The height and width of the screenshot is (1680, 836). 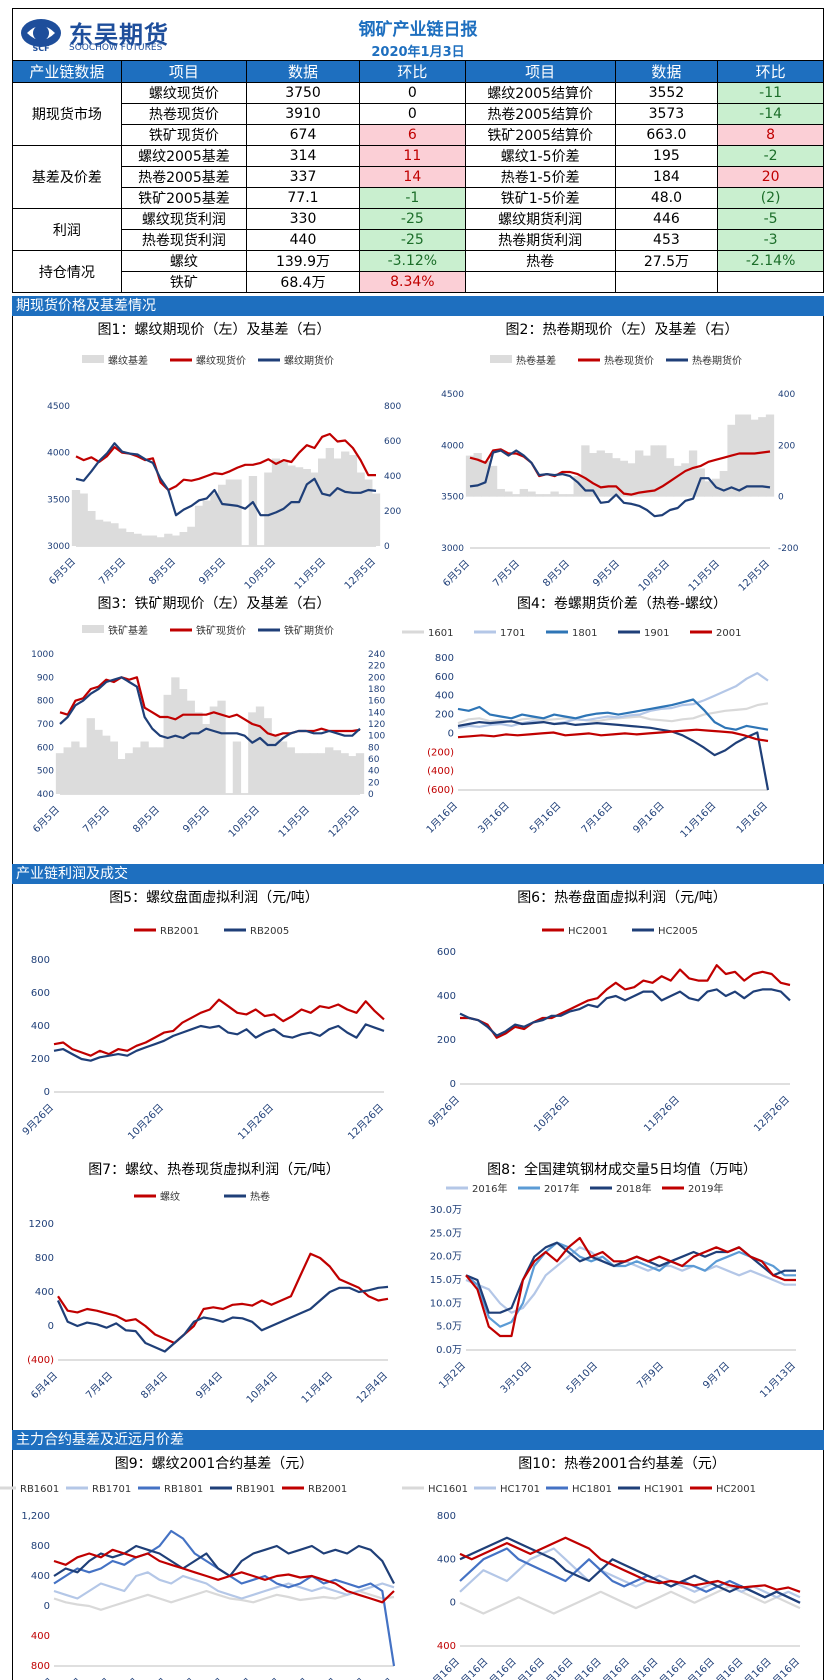 I want to click on item-name: 热卷2005结算价, so click(x=540, y=114).